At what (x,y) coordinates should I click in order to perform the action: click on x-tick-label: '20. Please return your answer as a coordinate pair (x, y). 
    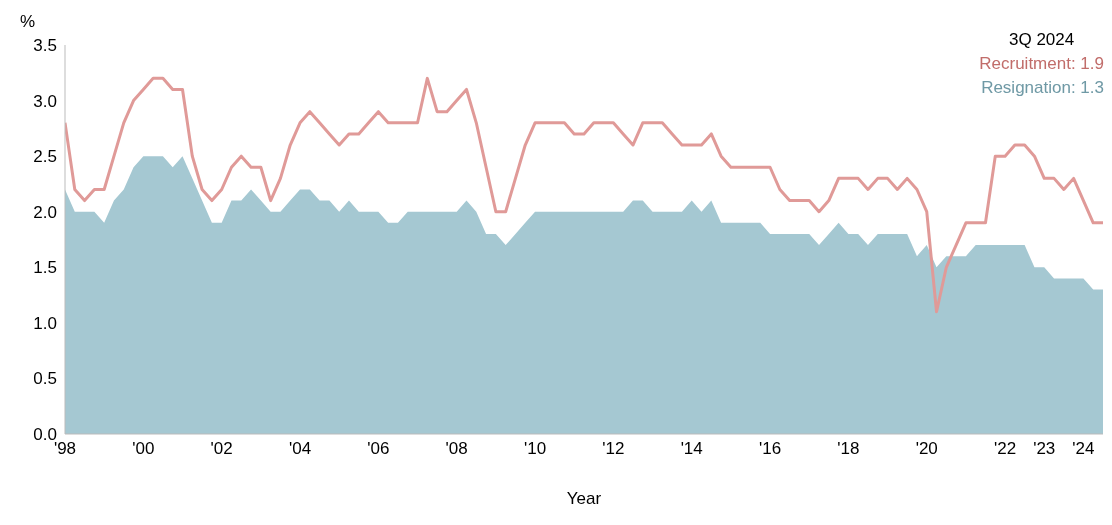
    Looking at the image, I should click on (926, 449).